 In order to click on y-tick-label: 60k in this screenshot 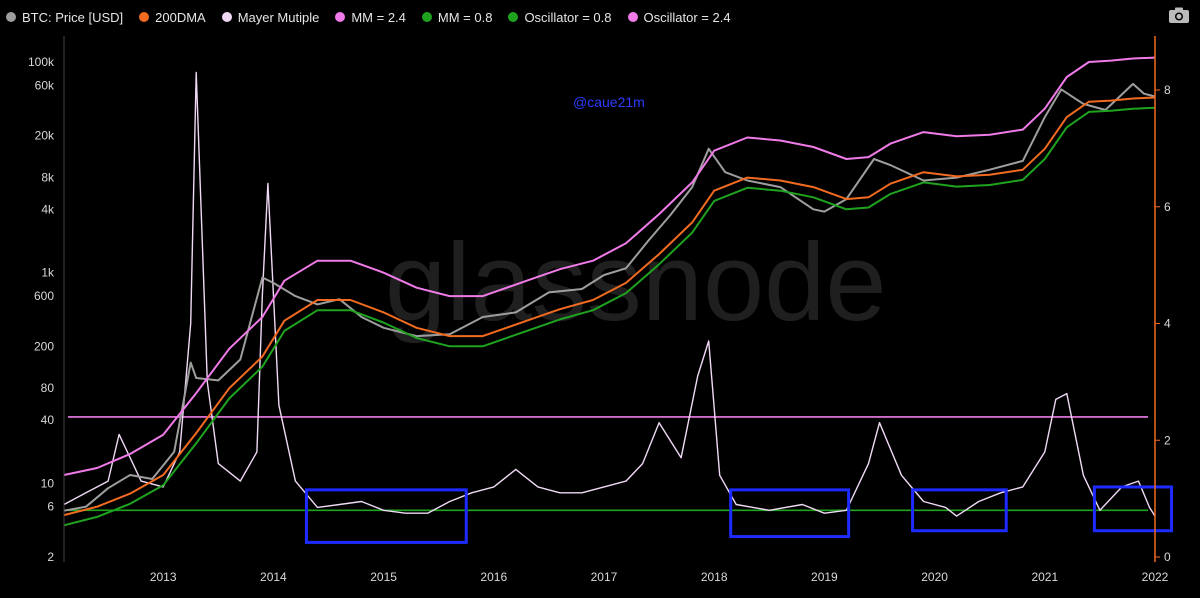, I will do `click(45, 85)`.